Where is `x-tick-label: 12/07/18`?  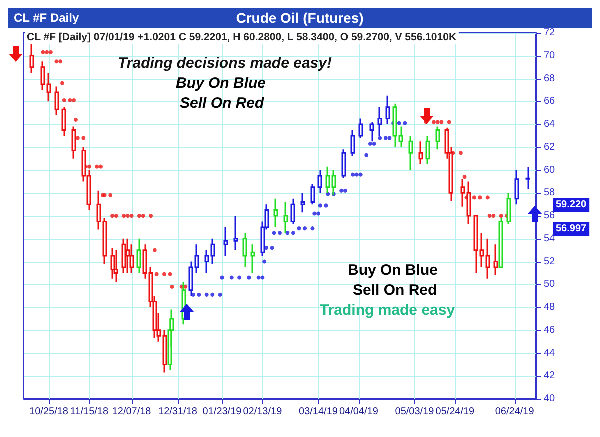 x-tick-label: 12/07/18 is located at coordinates (132, 412).